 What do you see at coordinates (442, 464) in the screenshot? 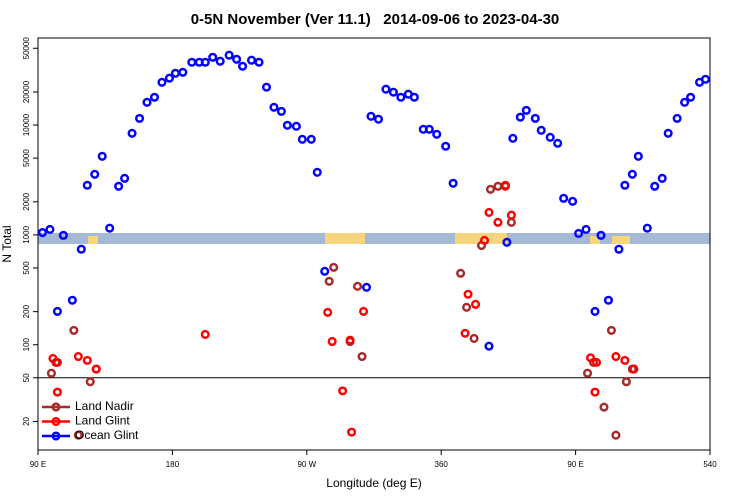
I see `x-tick-label: 360` at bounding box center [442, 464].